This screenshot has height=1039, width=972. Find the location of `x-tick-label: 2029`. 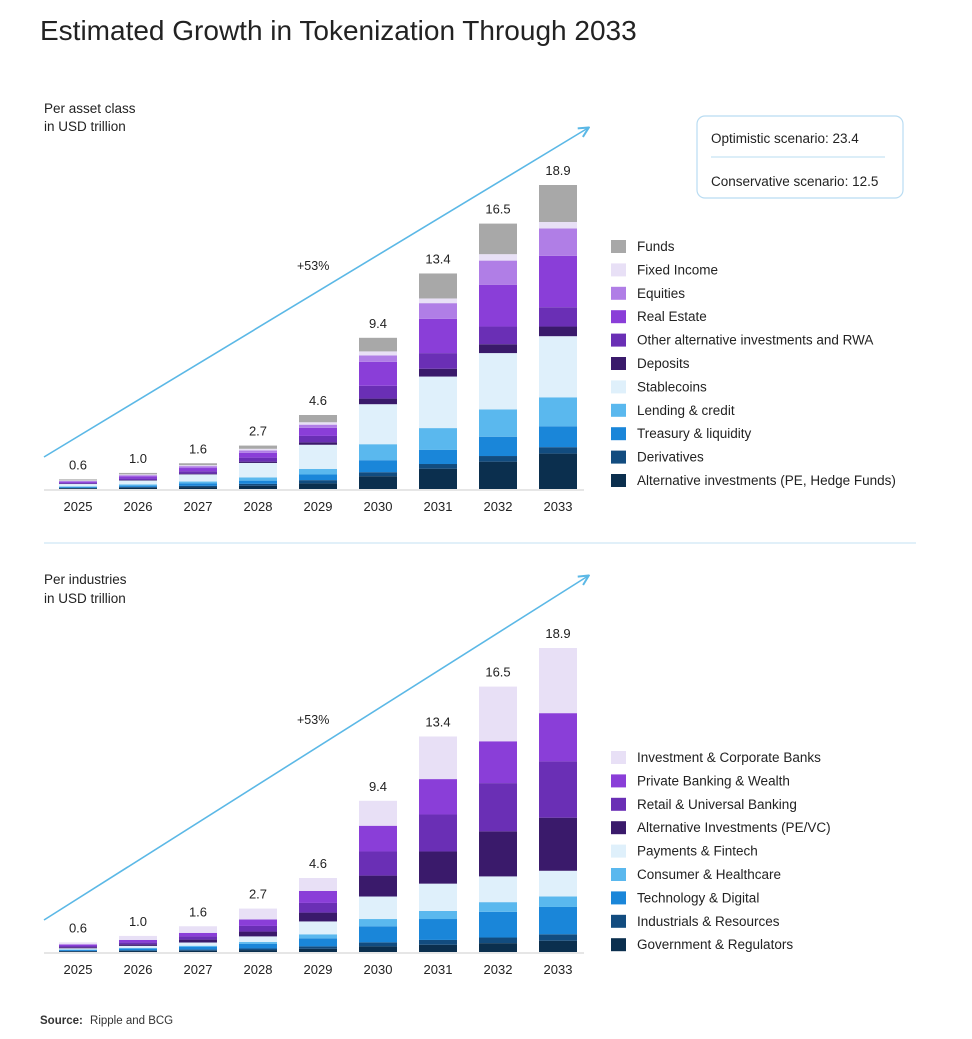

x-tick-label: 2029 is located at coordinates (318, 506).